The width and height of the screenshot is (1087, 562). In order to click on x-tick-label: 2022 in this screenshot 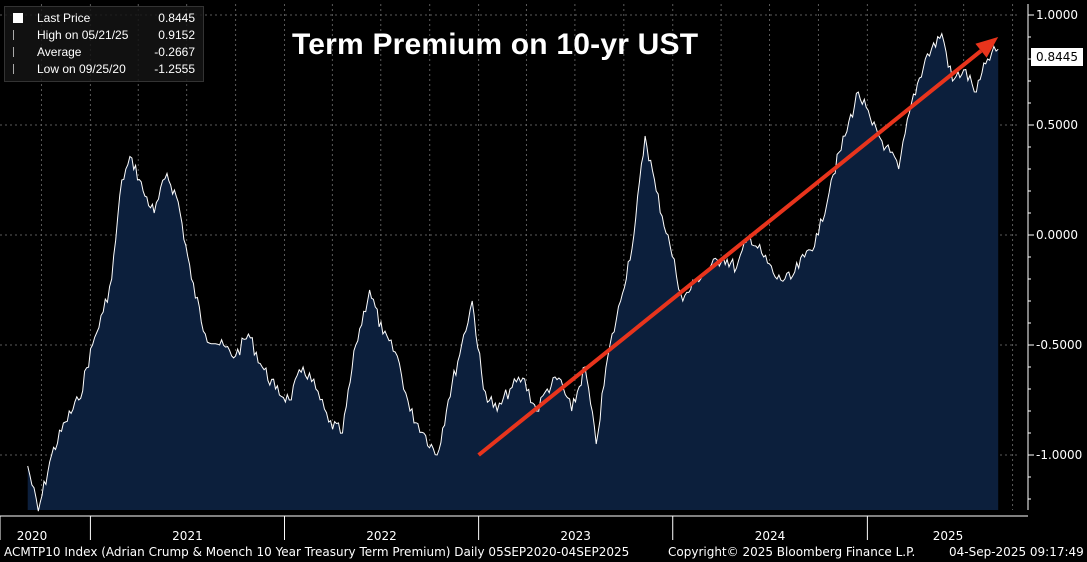, I will do `click(381, 536)`.